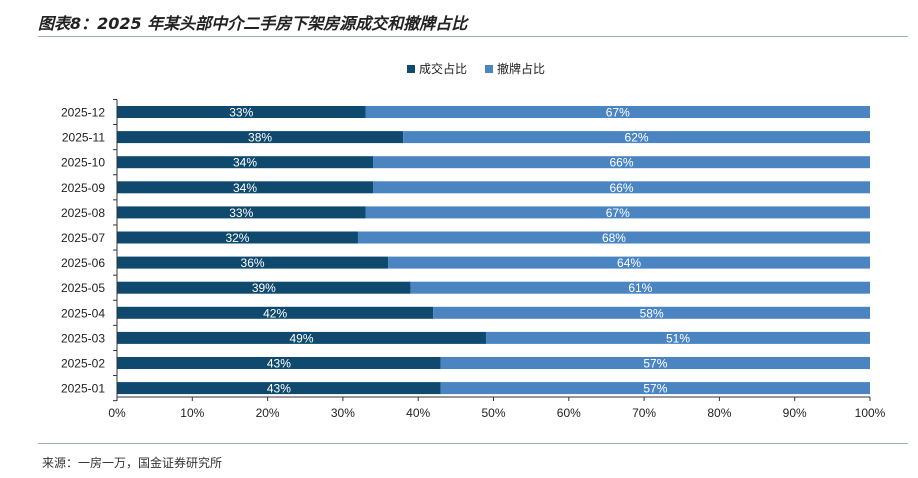 This screenshot has height=478, width=918. I want to click on data-label: 58%, so click(652, 313).